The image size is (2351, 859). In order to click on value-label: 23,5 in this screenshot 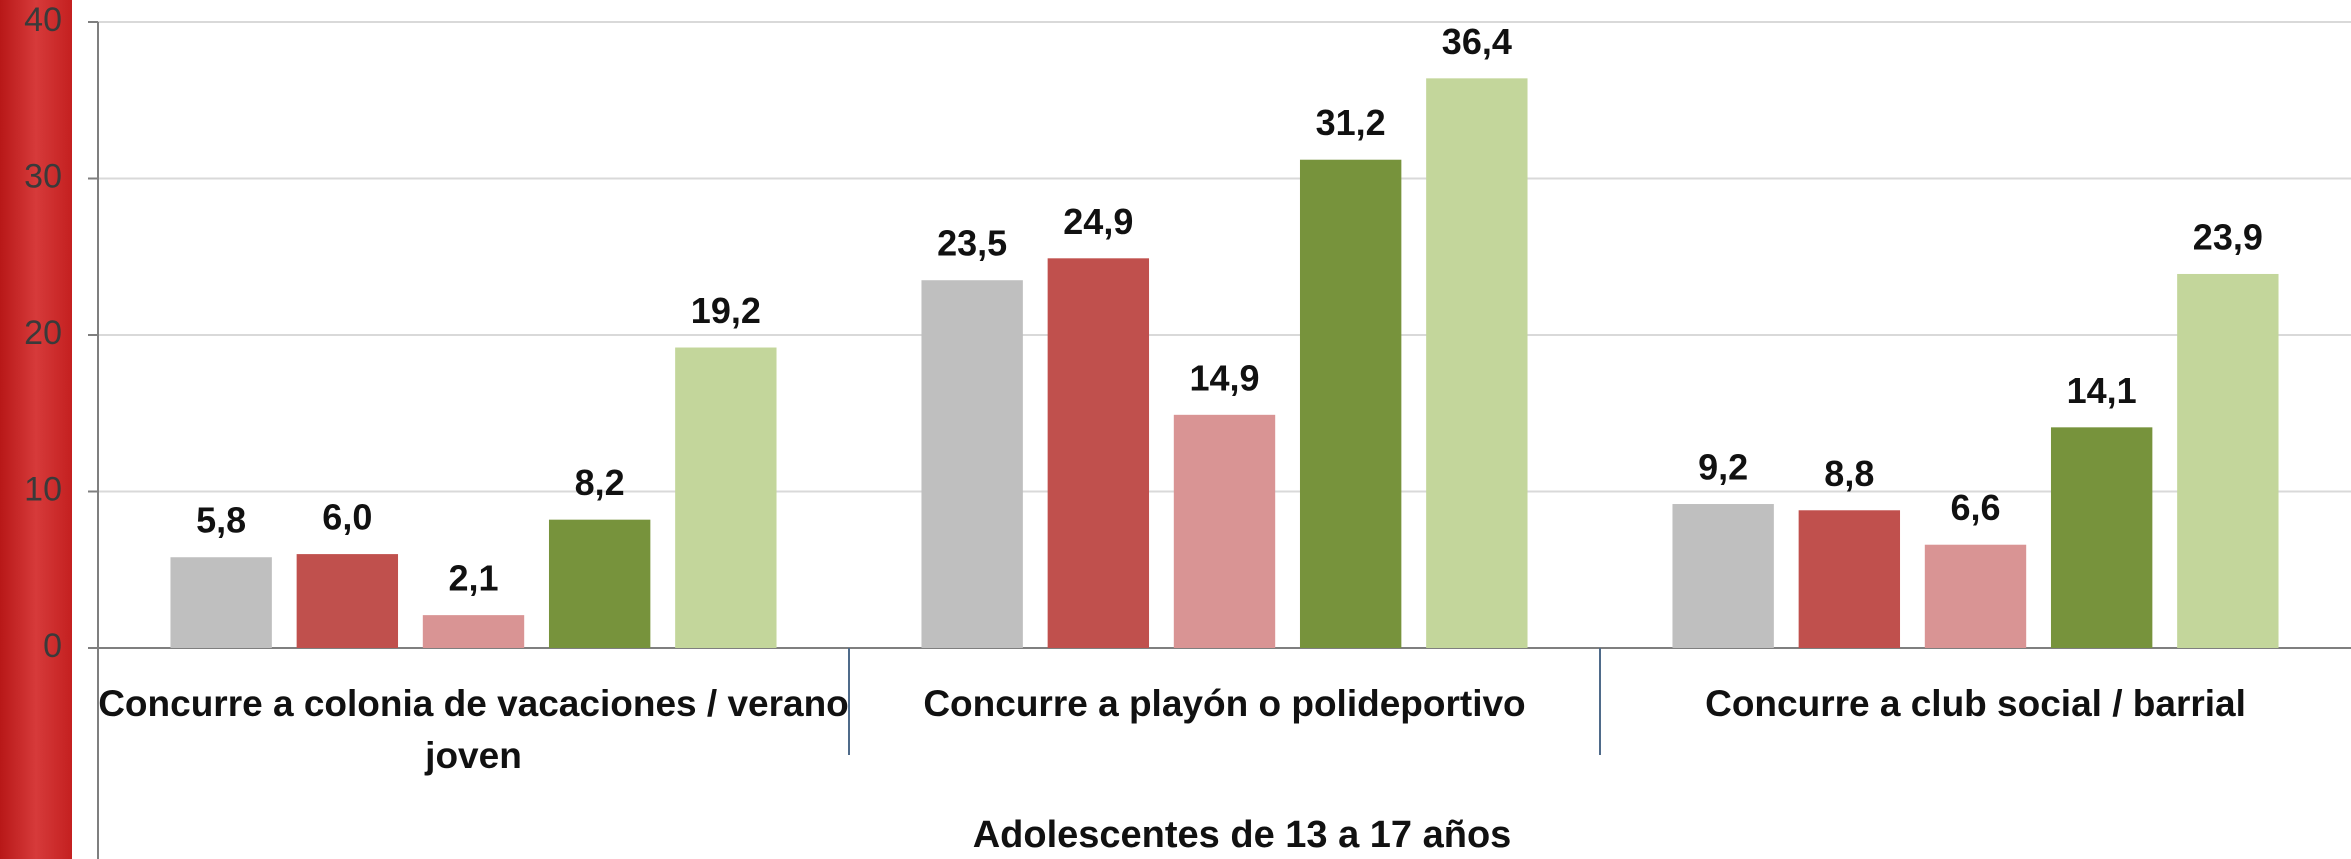, I will do `click(972, 243)`.